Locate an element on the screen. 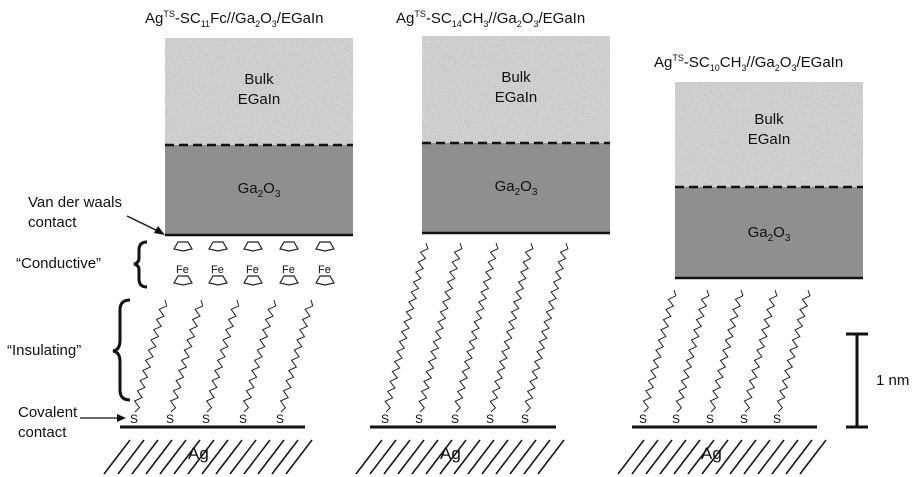 The image size is (917, 477). covalent-arrow is located at coordinates (103, 418).